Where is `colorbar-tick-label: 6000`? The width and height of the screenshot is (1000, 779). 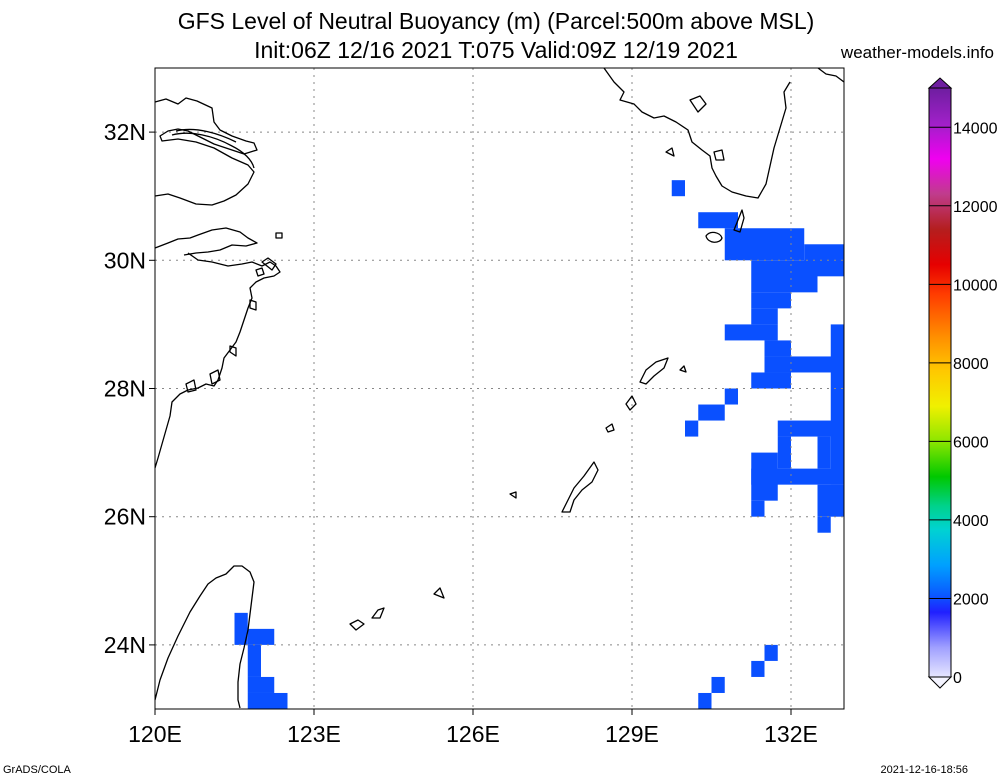 colorbar-tick-label: 6000 is located at coordinates (971, 442).